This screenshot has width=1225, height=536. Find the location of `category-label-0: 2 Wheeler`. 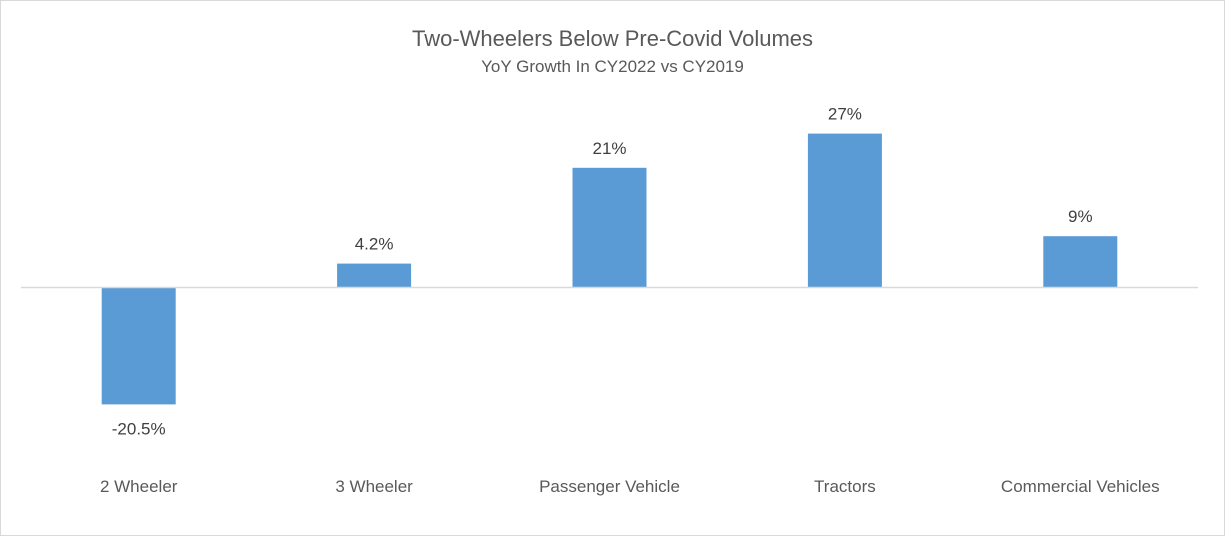

category-label-0: 2 Wheeler is located at coordinates (139, 486).